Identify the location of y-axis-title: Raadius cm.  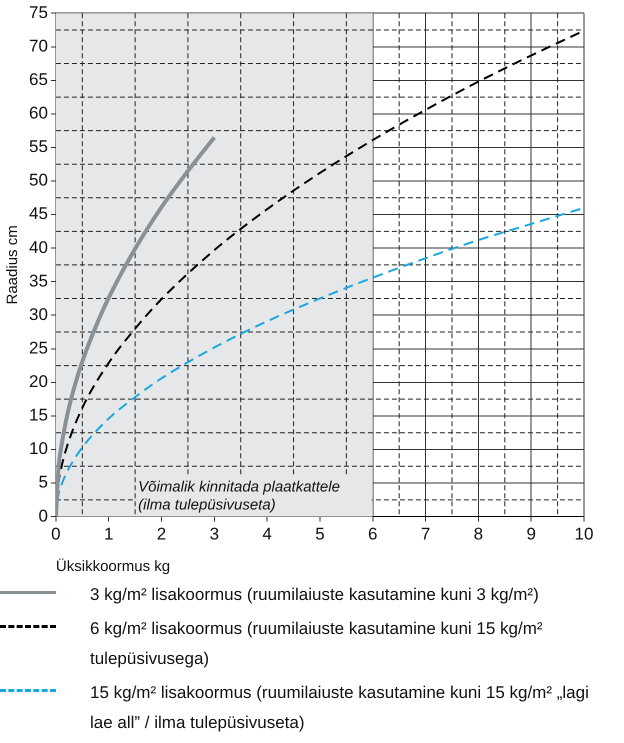
(13, 264).